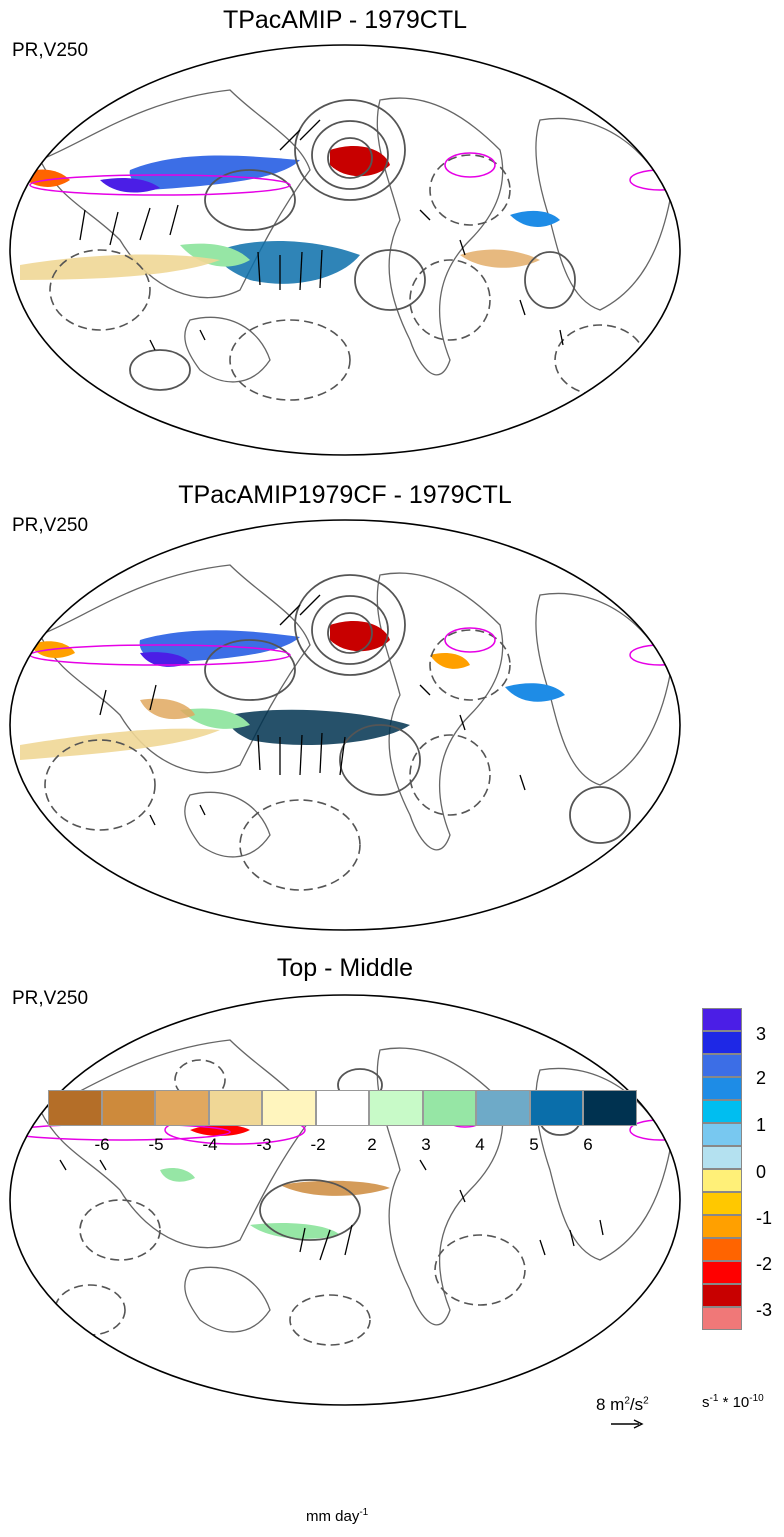 This screenshot has width=784, height=1537. What do you see at coordinates (733, 1402) in the screenshot?
I see `v250-units-label: s-1 * 10-10` at bounding box center [733, 1402].